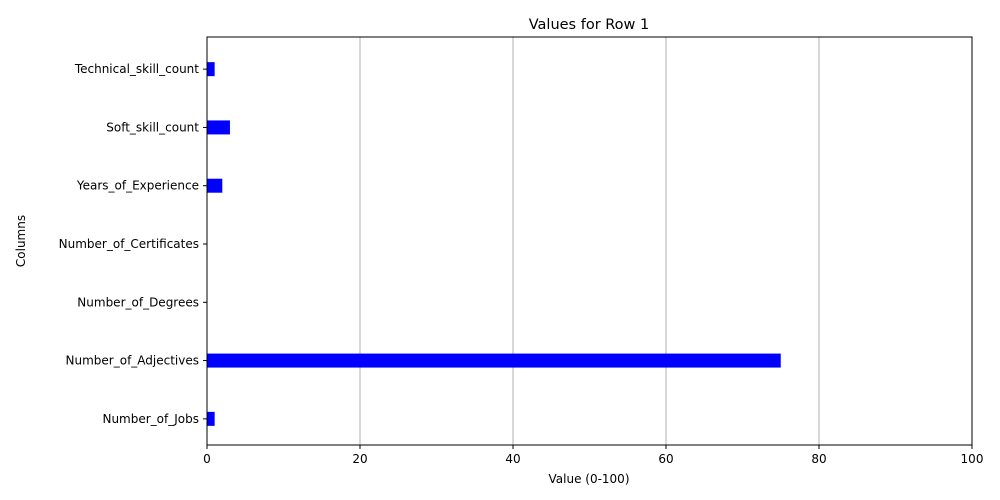  What do you see at coordinates (665, 459) in the screenshot?
I see `x-tick-label: 60` at bounding box center [665, 459].